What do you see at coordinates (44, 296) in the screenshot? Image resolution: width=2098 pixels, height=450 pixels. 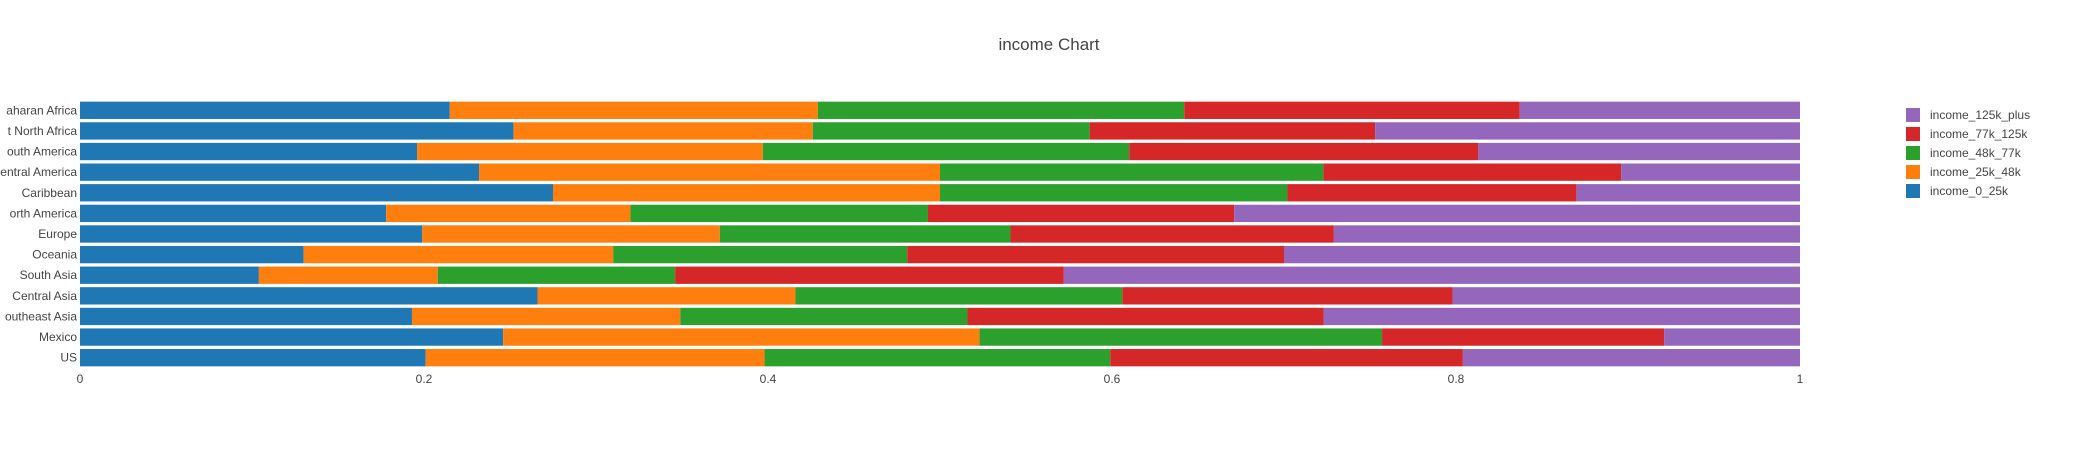 I see `y-tick-label-central-asia: Central Asia` at bounding box center [44, 296].